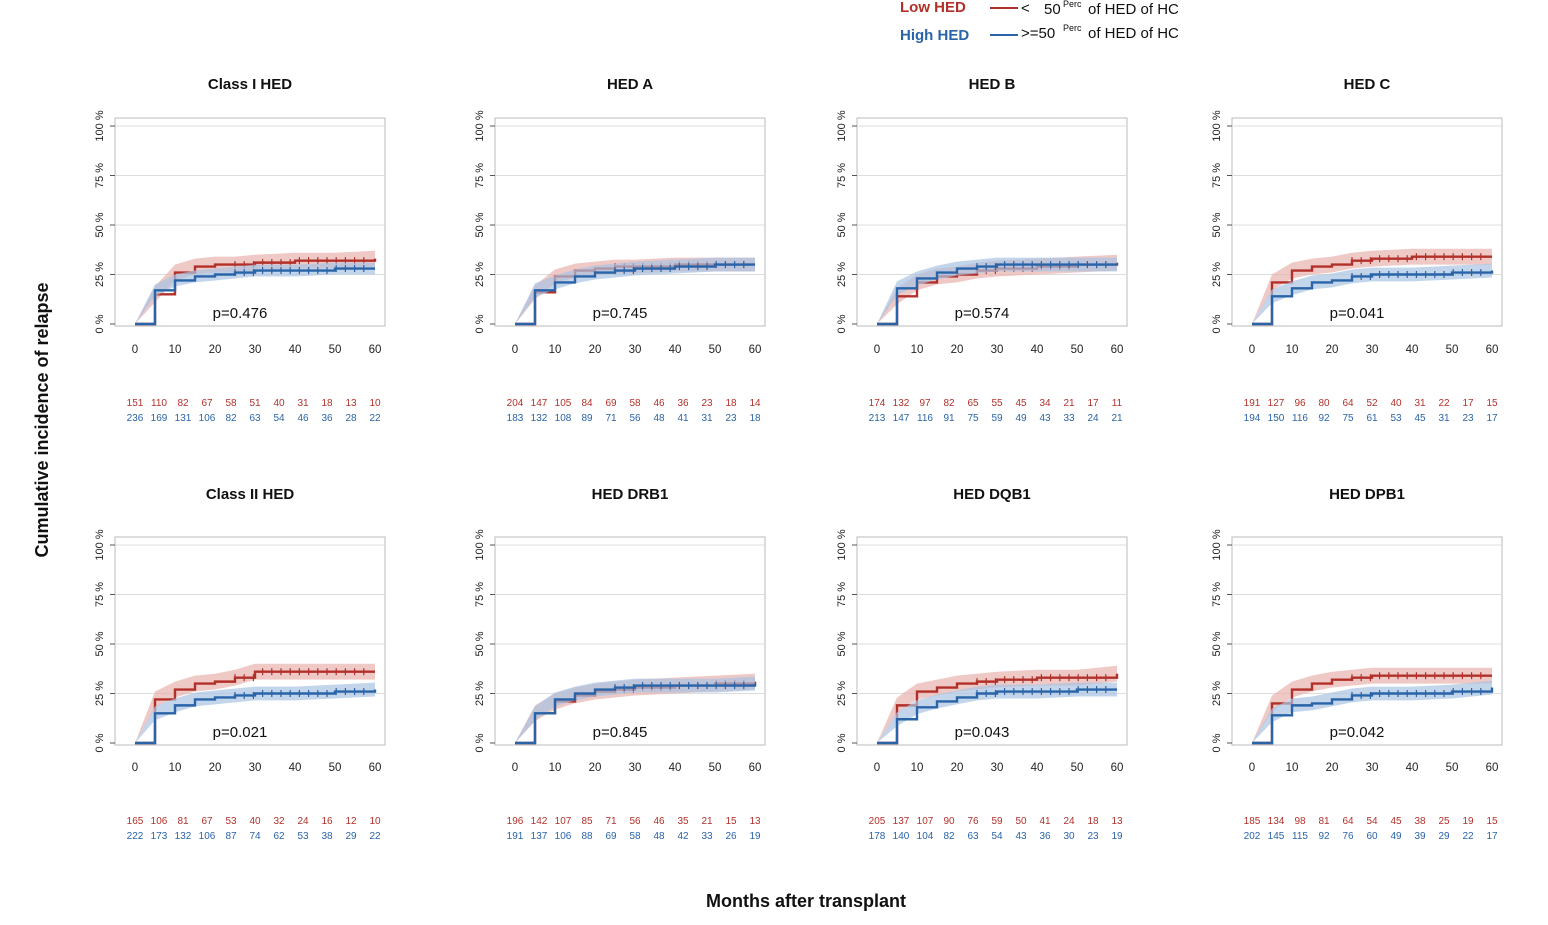  What do you see at coordinates (563, 403) in the screenshot?
I see `at-risk-low: 105` at bounding box center [563, 403].